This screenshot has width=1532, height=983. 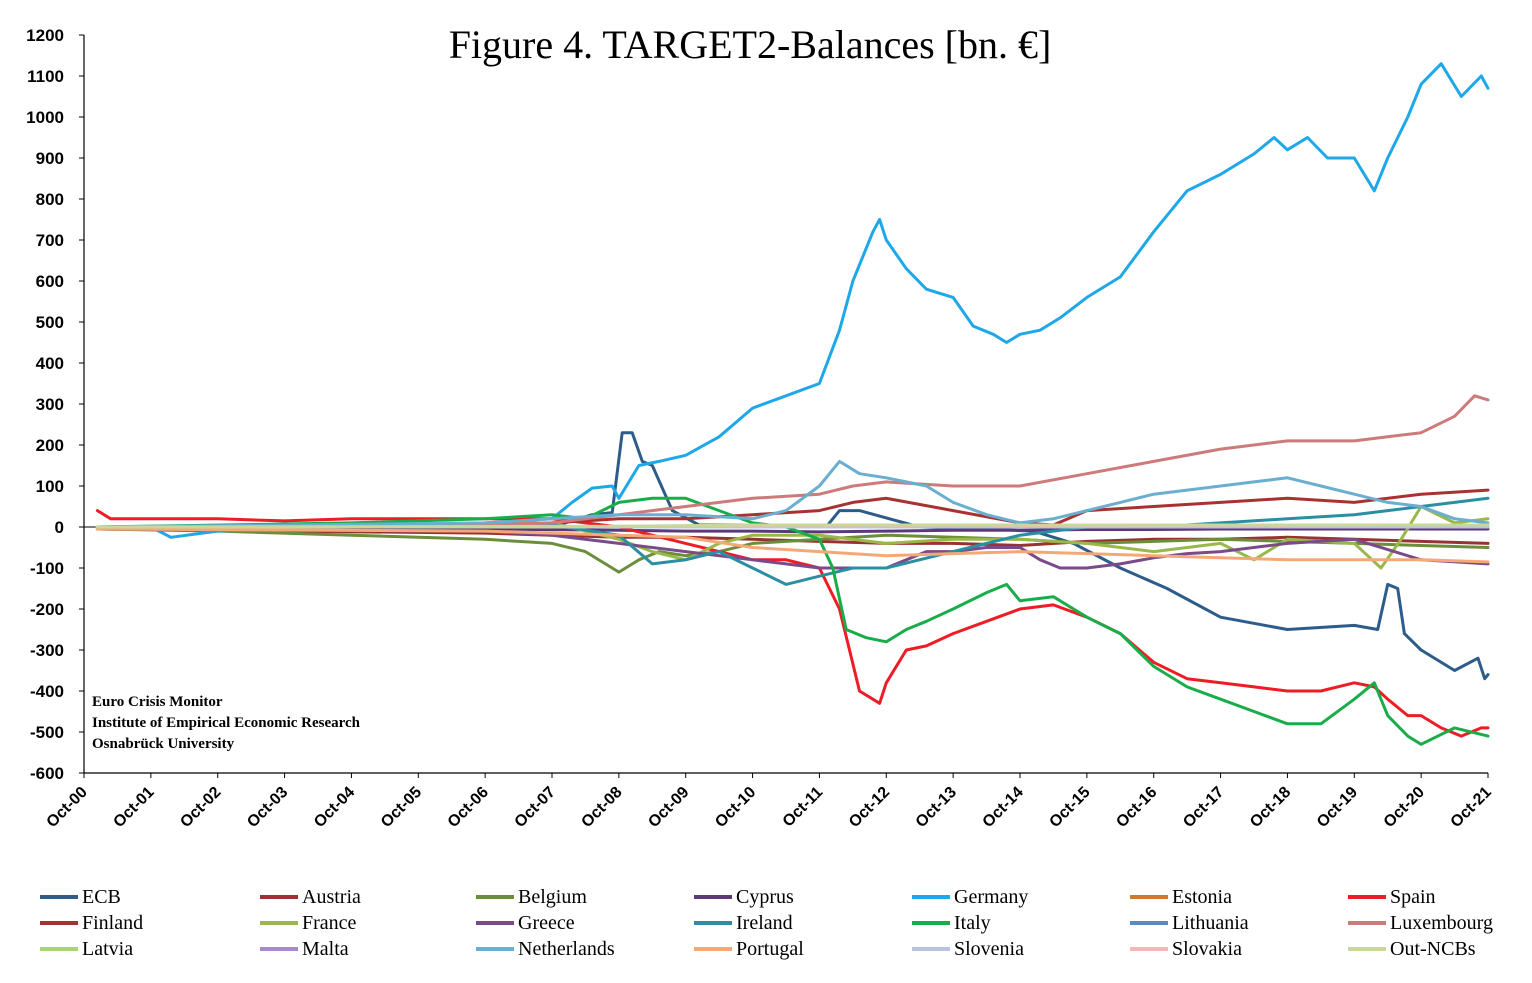 I want to click on legend-item-ireland: Ireland, so click(x=743, y=923).